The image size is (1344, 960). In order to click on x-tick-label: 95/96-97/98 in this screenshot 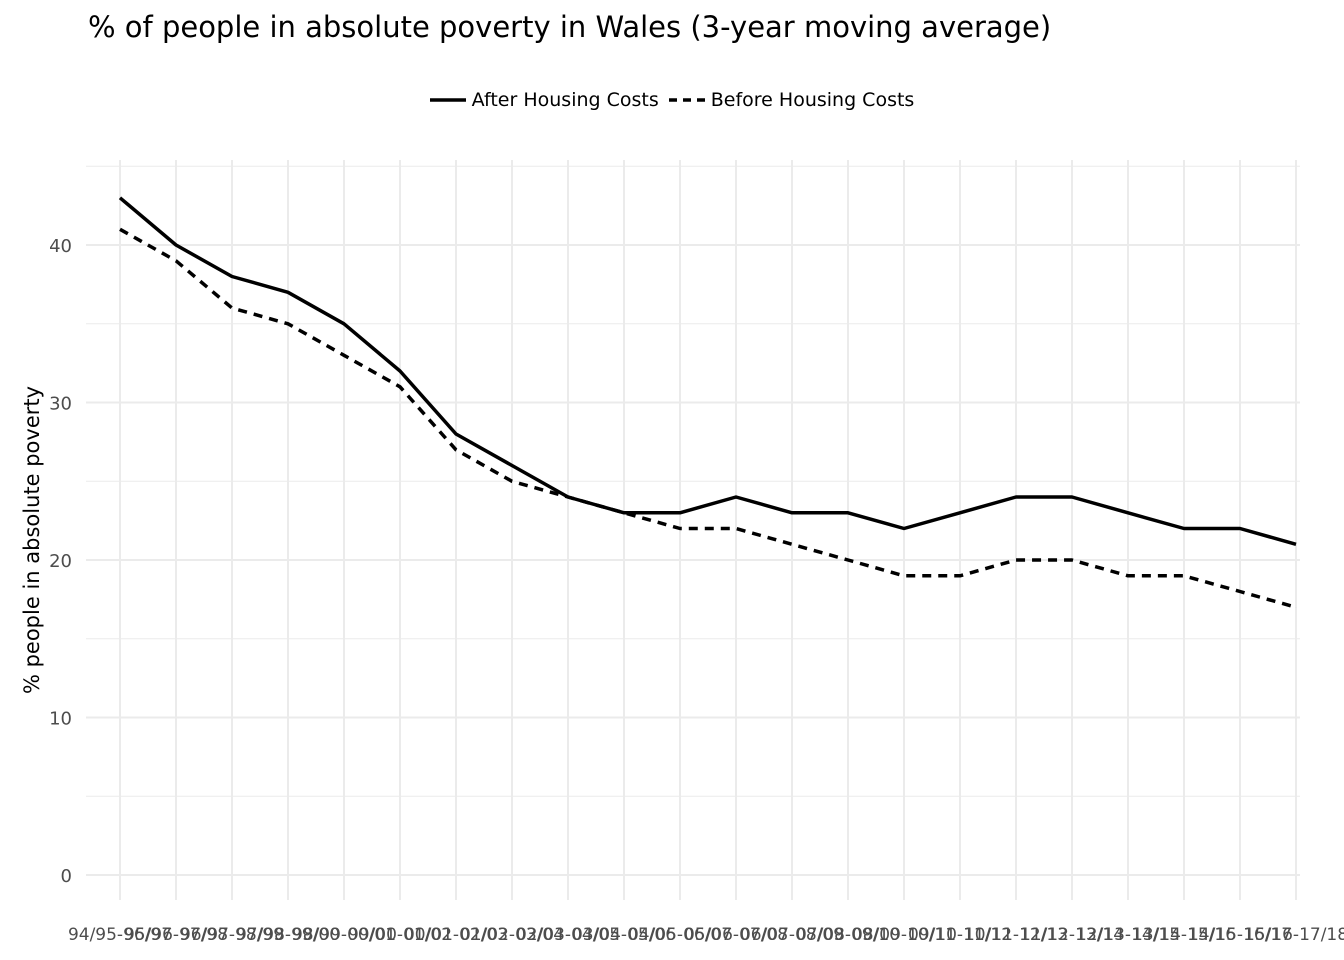, I will do `click(176, 935)`.